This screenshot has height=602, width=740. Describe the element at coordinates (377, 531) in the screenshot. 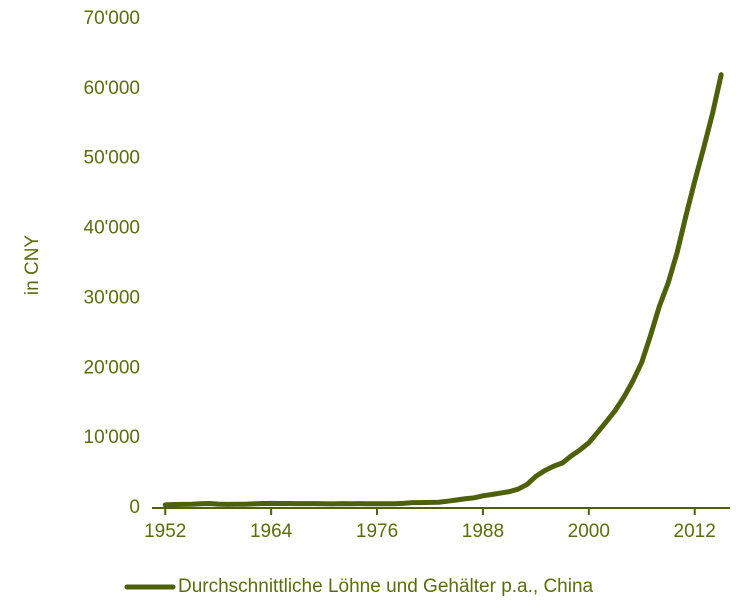

I see `x-tick-label: 1976` at that location.